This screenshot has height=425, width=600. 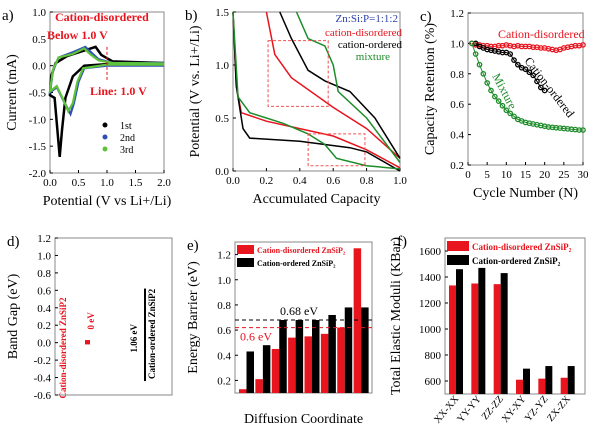 I want to click on y-axis-label: Potential (V vs. Li+/Li), so click(x=195, y=91).